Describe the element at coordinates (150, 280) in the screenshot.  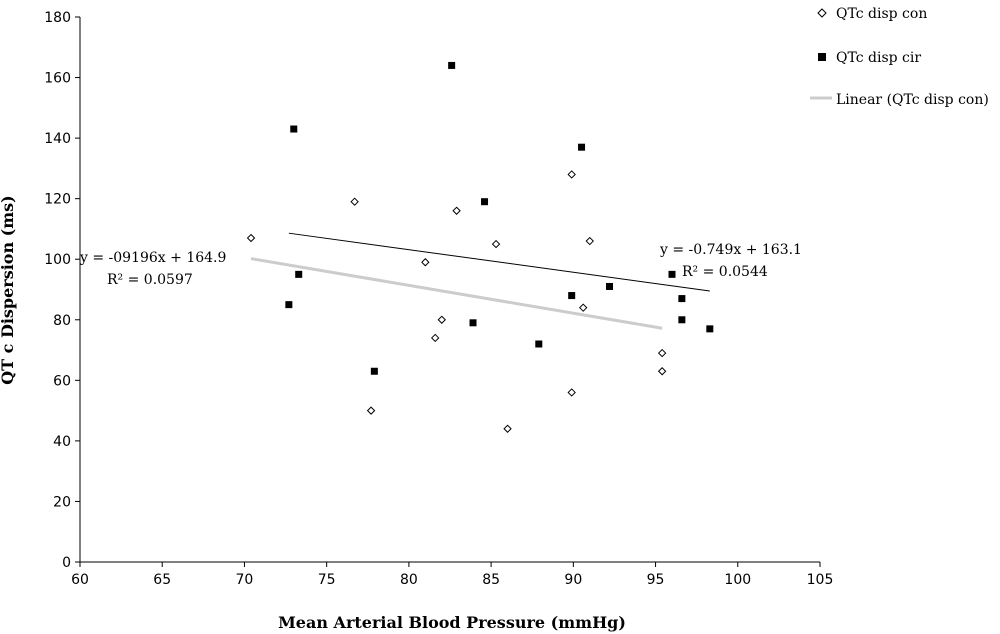
I see `annotation-con-line2: R² = 0.0597` at that location.